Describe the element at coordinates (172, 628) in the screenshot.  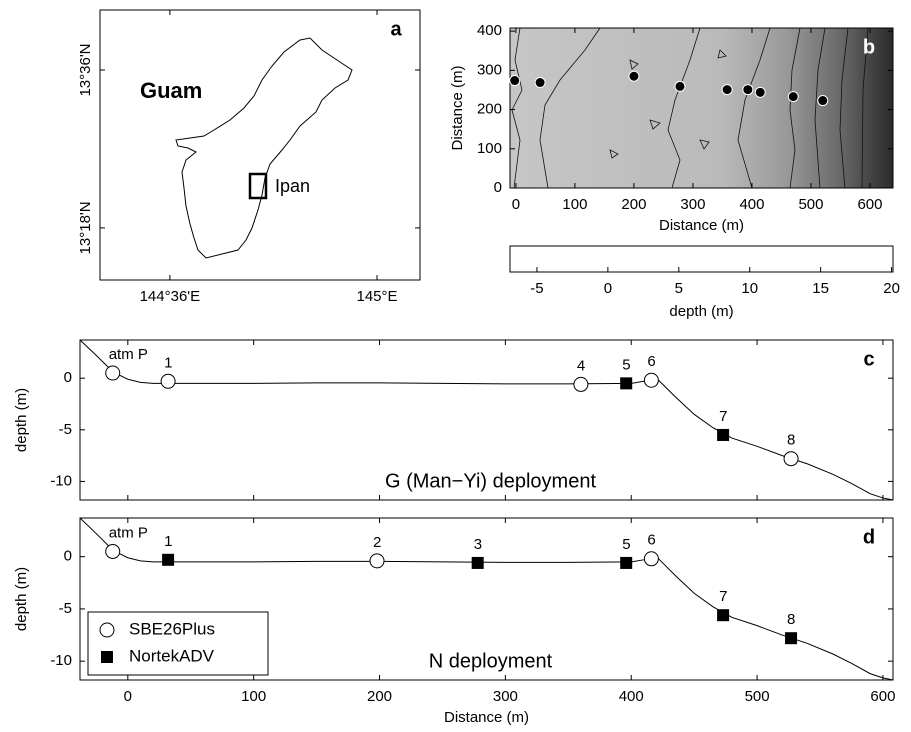
I see `legend-label: SBE26Plus` at that location.